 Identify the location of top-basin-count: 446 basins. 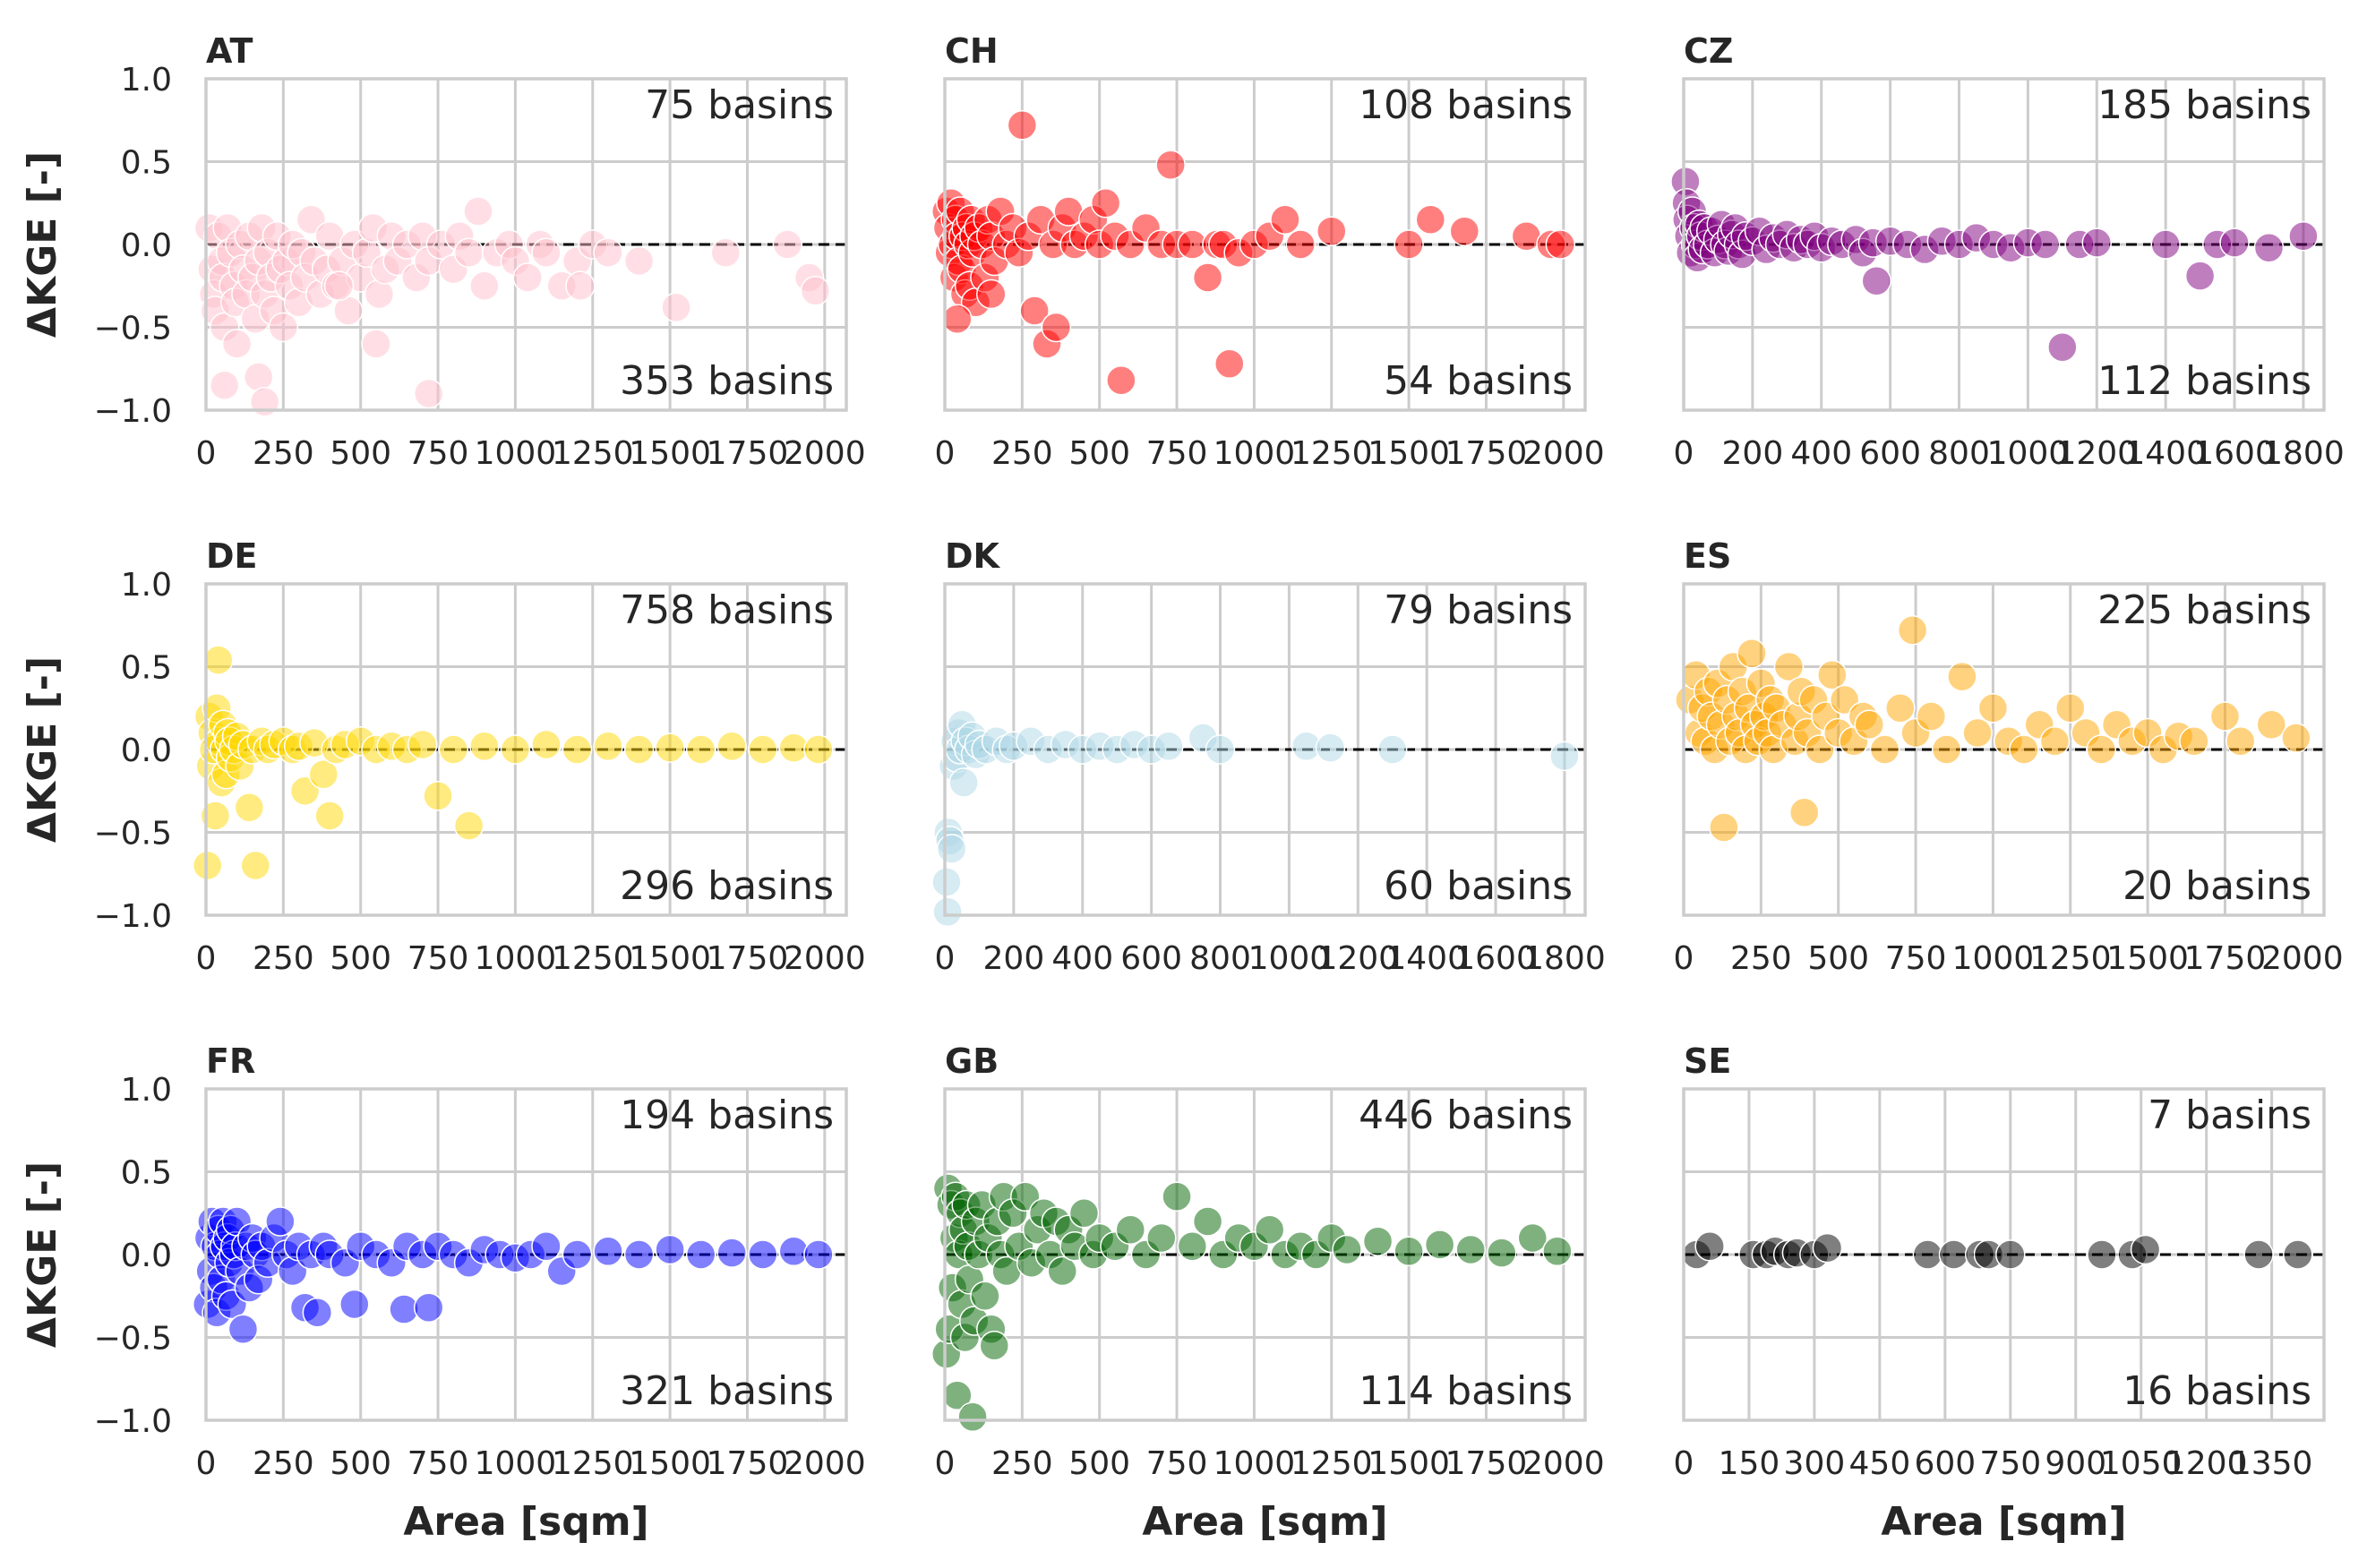
(1466, 1115).